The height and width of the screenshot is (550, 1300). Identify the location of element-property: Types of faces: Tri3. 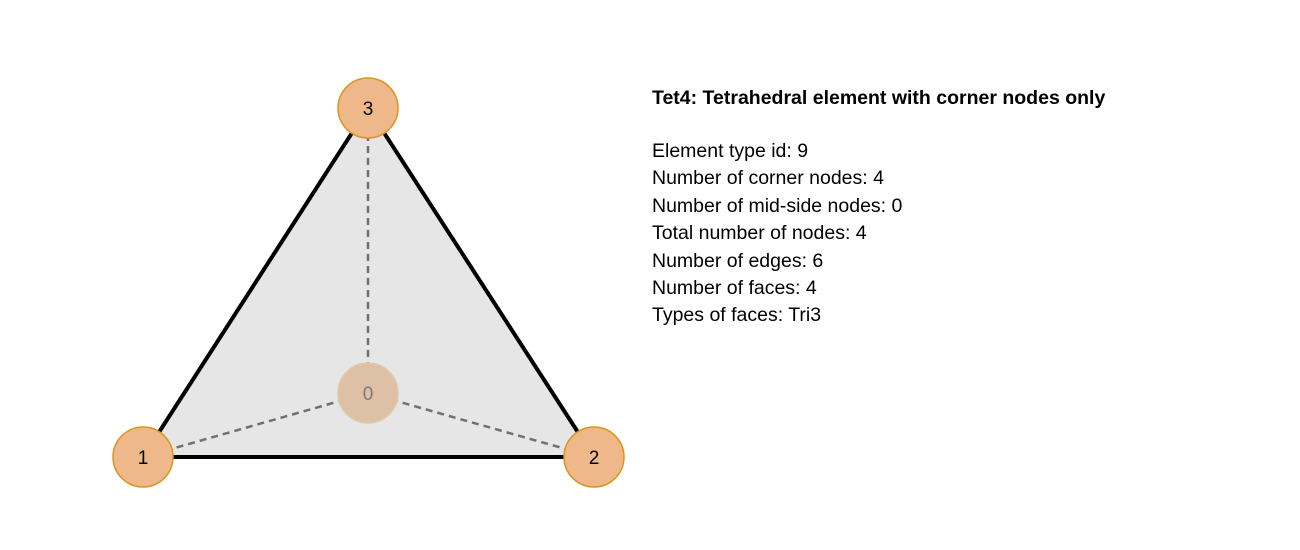
(737, 315).